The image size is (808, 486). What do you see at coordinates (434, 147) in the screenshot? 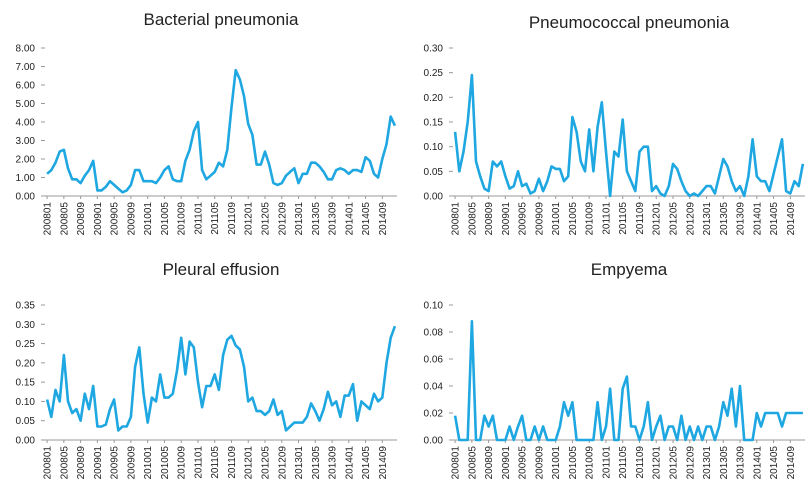
I see `y-tick-label: 0.10` at bounding box center [434, 147].